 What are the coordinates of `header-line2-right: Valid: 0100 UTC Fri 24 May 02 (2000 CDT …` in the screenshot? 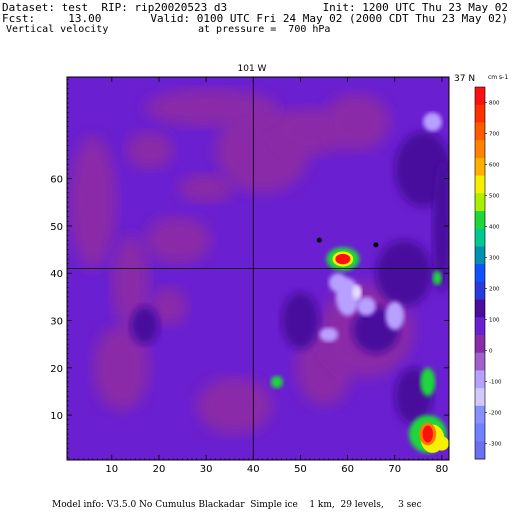 It's located at (329, 18).